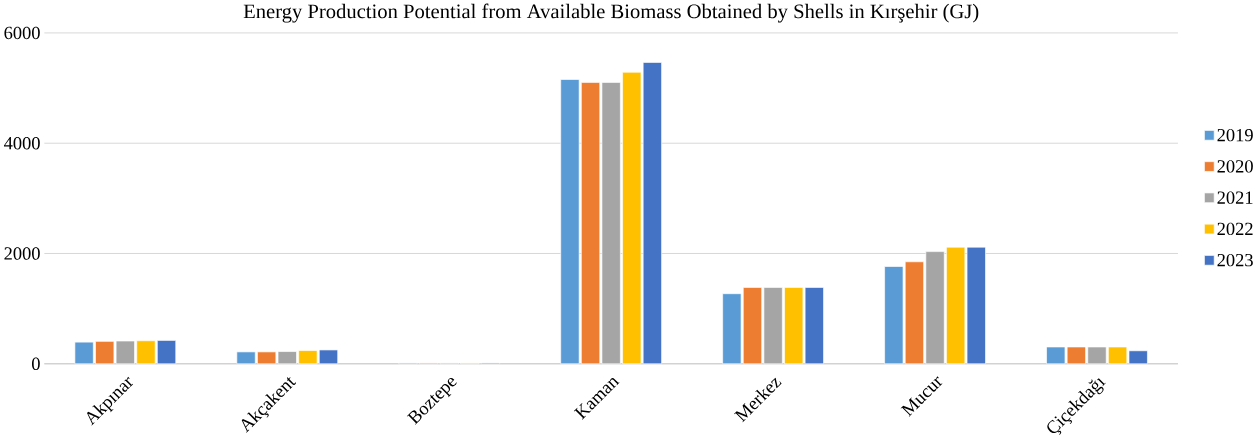 This screenshot has height=444, width=1259. What do you see at coordinates (1235, 260) in the screenshot?
I see `legend-label: 2023` at bounding box center [1235, 260].